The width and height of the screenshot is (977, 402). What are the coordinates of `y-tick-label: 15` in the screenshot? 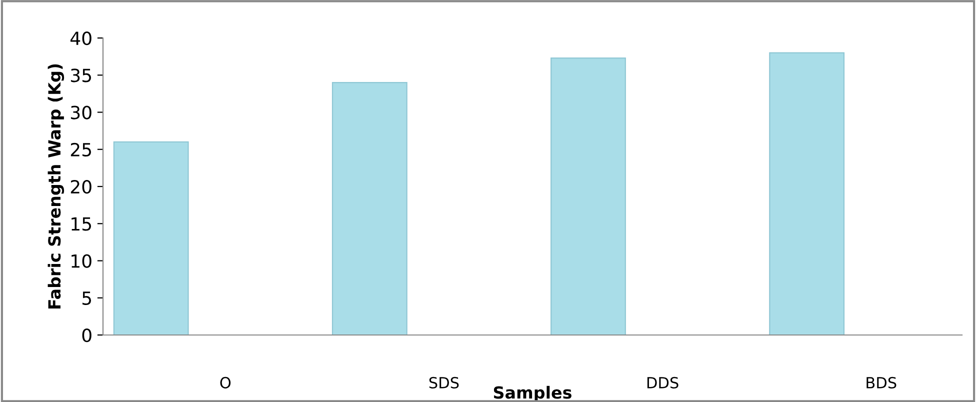 It's located at (82, 224).